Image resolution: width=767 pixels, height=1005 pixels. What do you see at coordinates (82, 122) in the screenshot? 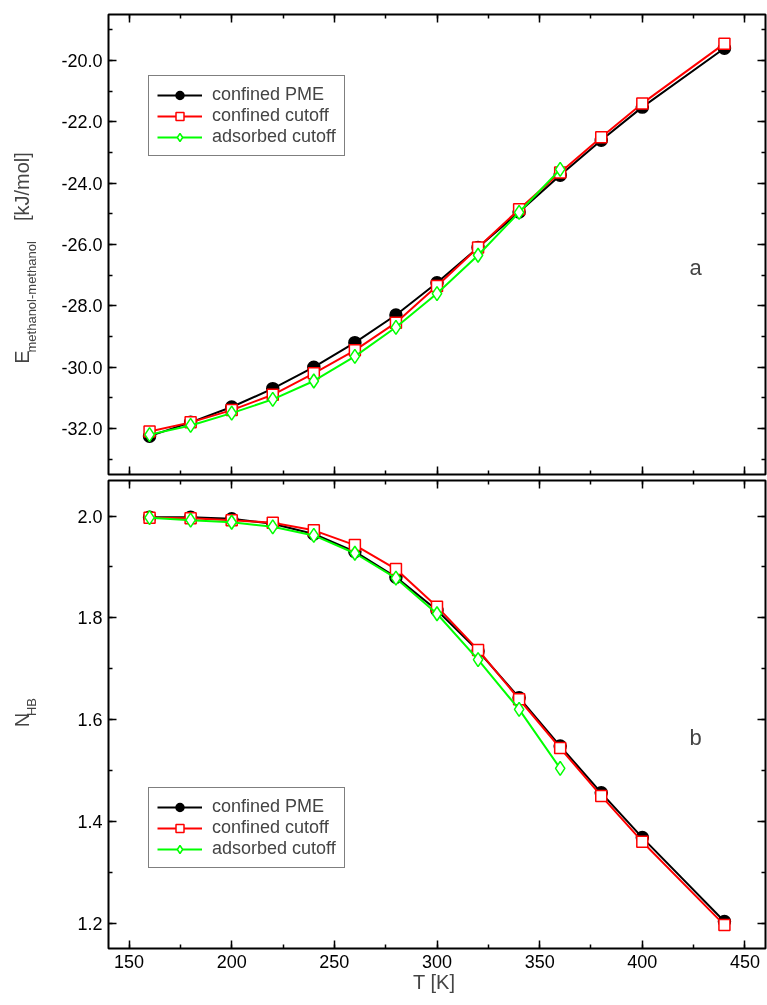
I see `y-tick-label: -22.0` at bounding box center [82, 122].